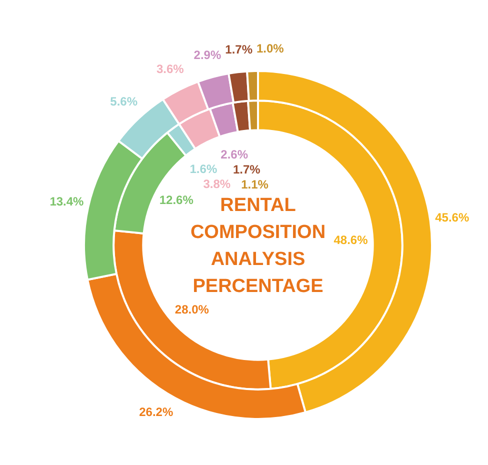 The image size is (488, 465). I want to click on data-label: 5.6%, so click(124, 101).